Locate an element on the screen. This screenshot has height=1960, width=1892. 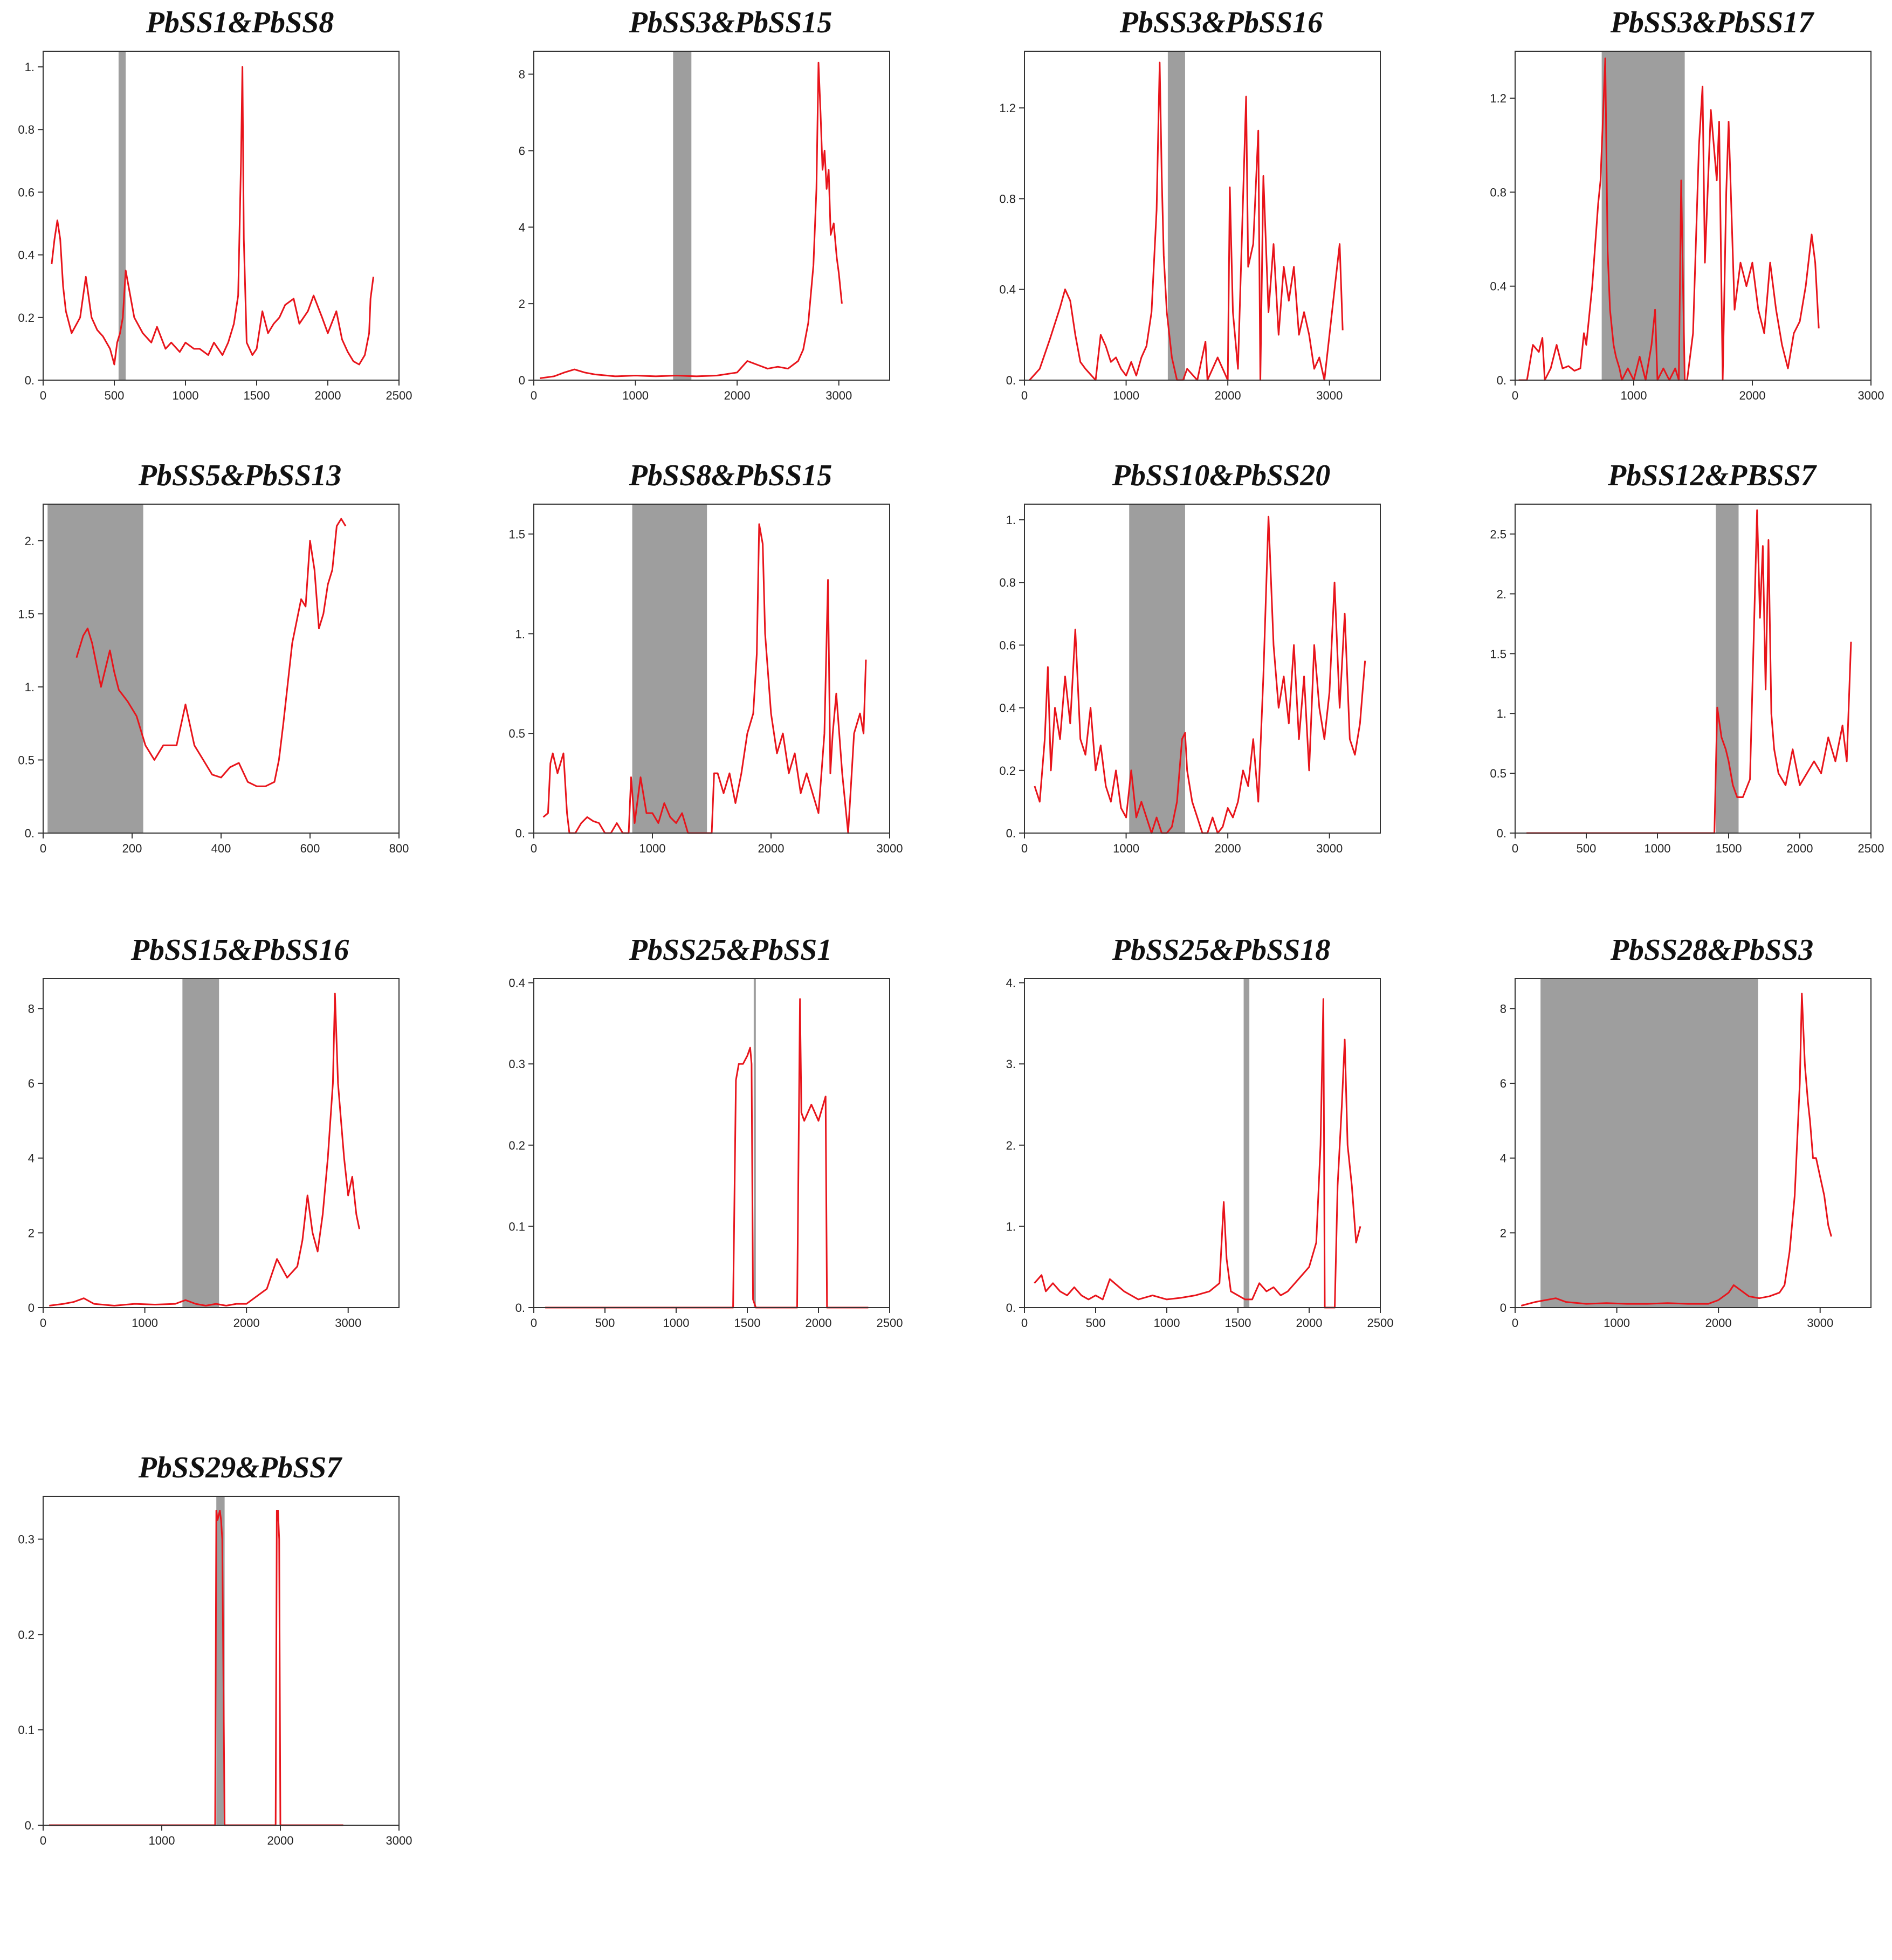
y-tick-label: 4. is located at coordinates (1011, 983).